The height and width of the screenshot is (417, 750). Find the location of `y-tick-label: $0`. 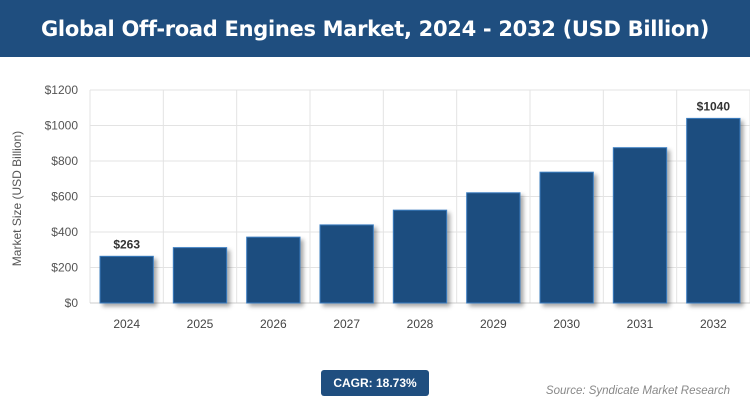

y-tick-label: $0 is located at coordinates (72, 303).